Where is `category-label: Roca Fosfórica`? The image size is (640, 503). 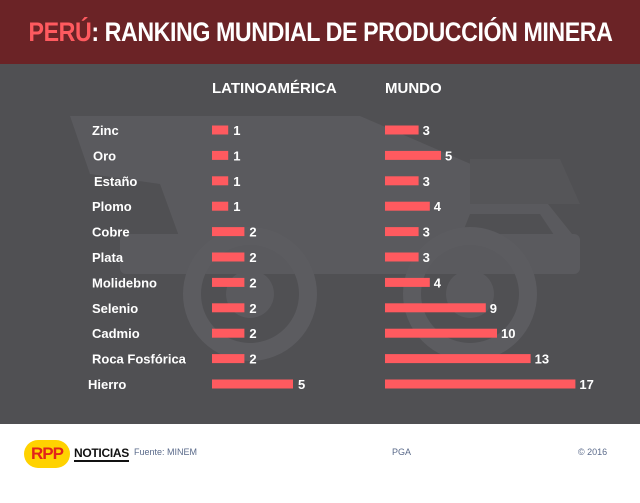 category-label: Roca Fosfórica is located at coordinates (139, 359).